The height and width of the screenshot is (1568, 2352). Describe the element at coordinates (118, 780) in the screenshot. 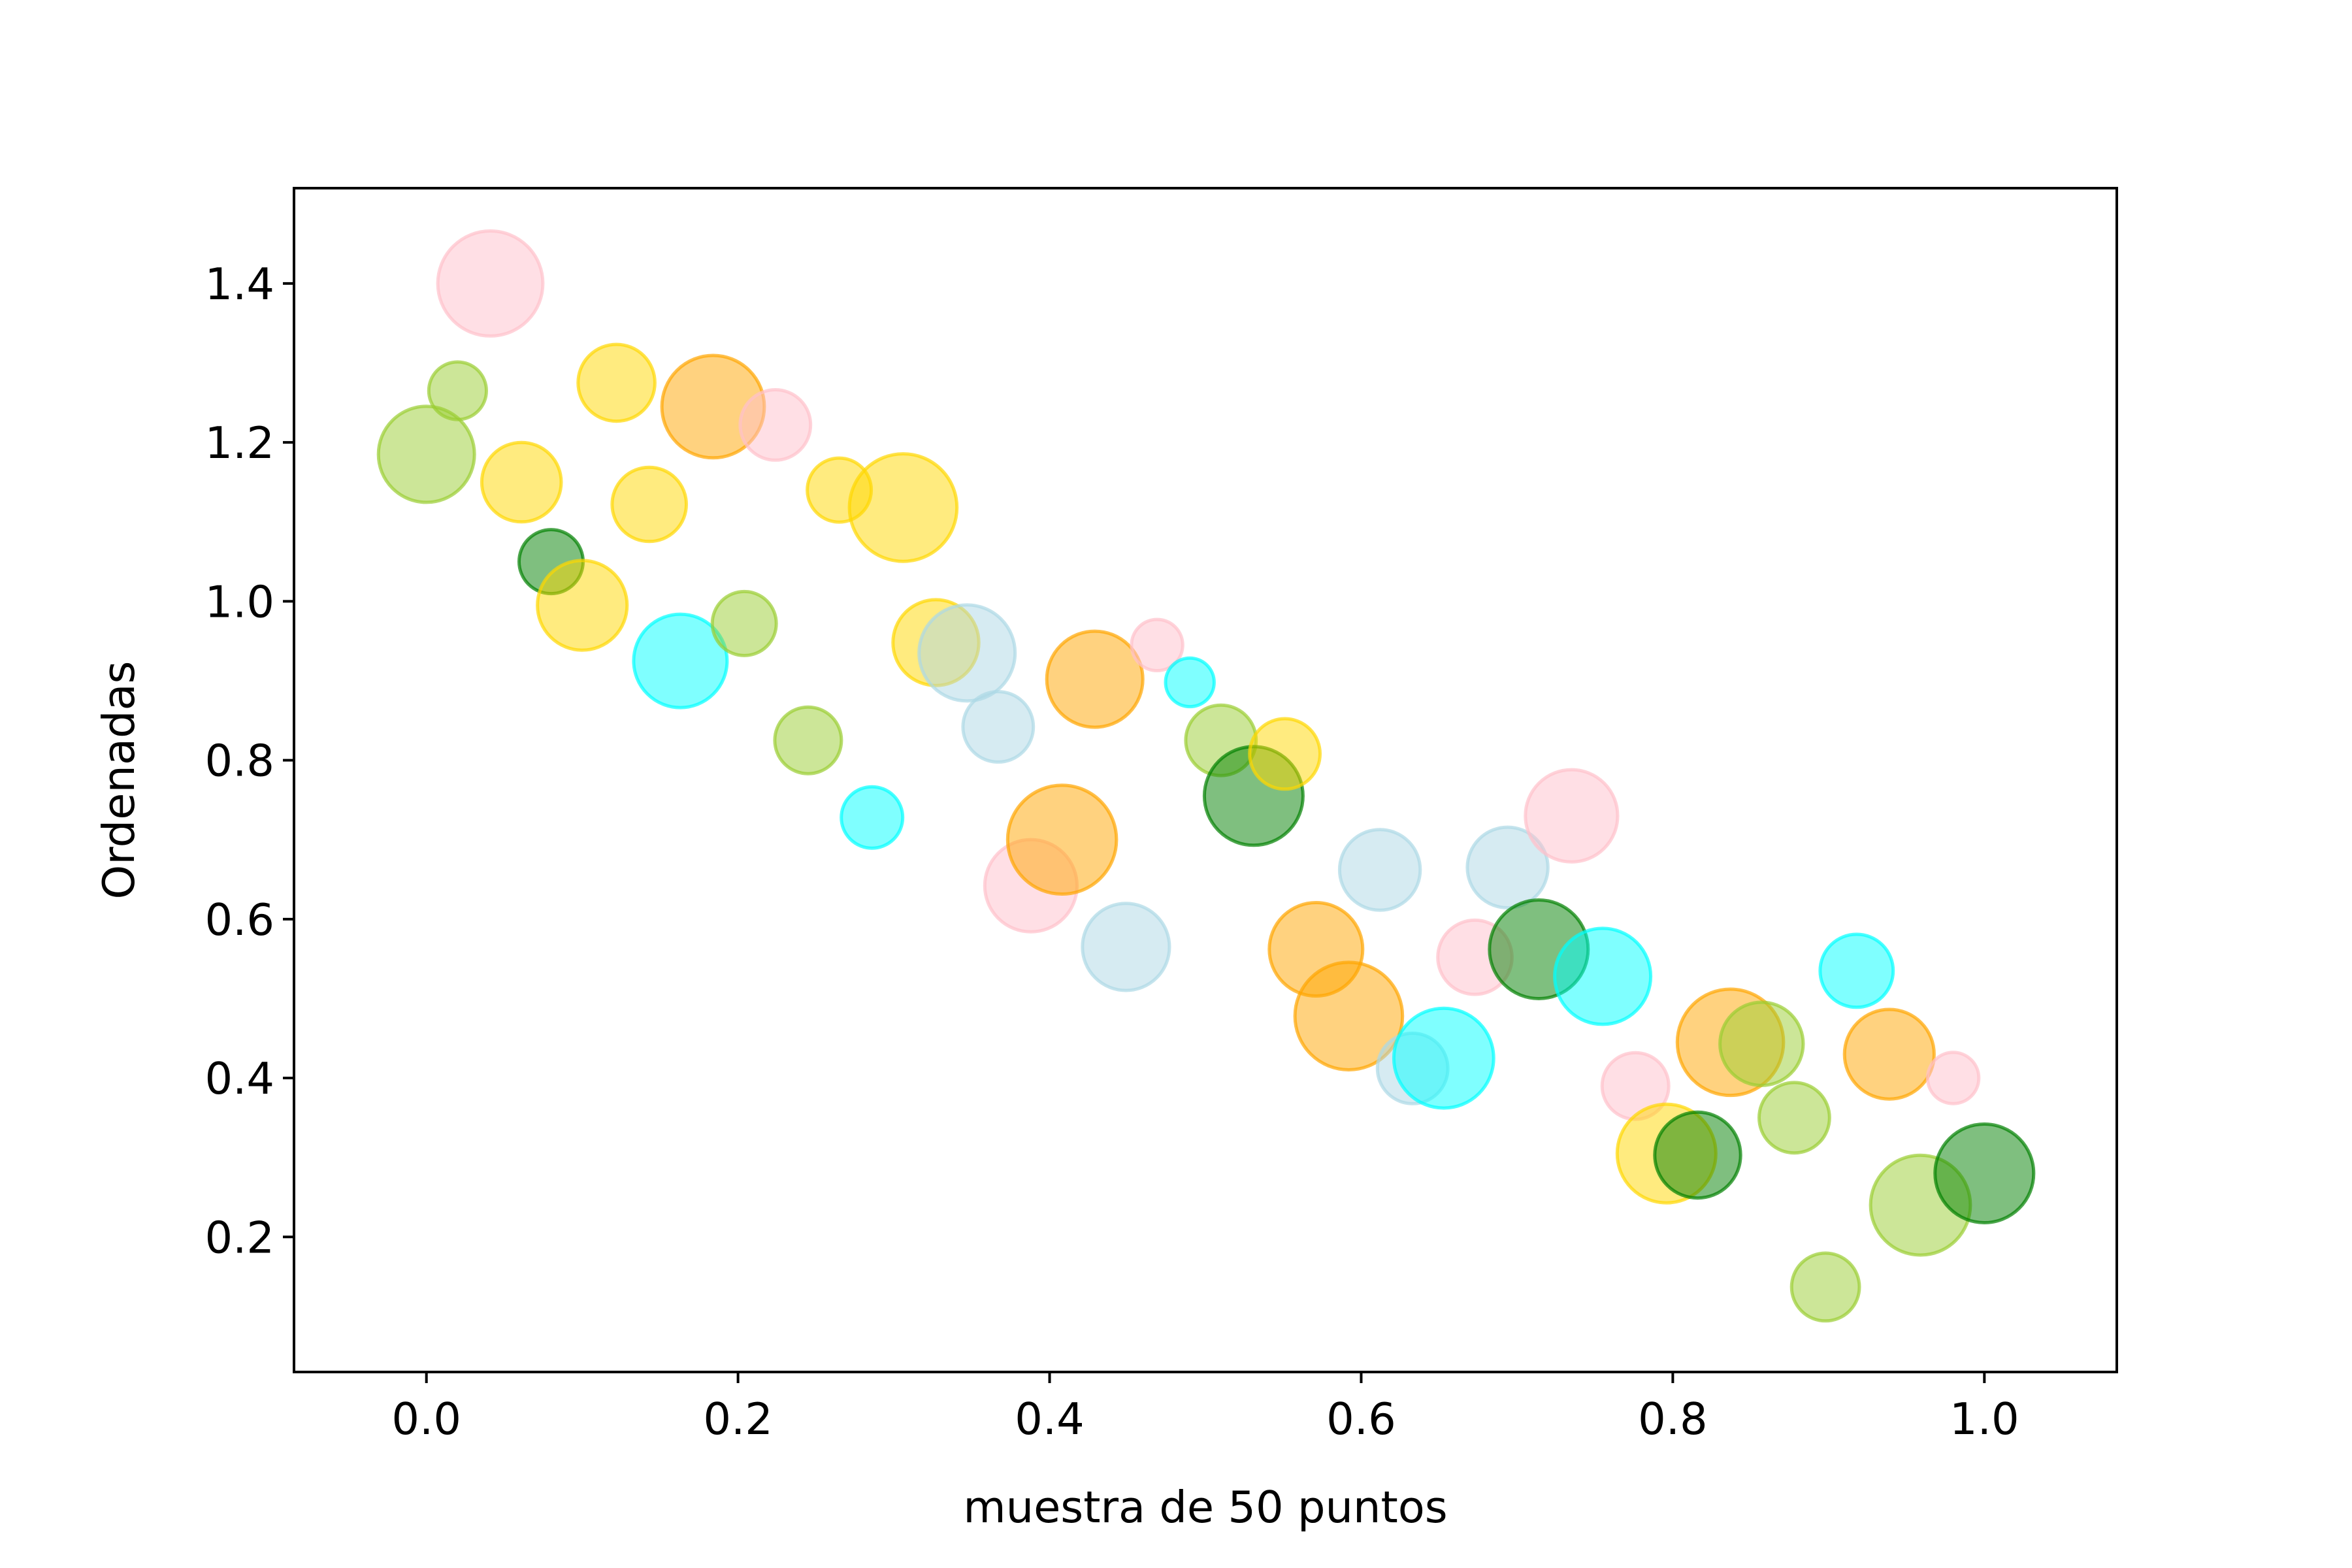

I see `y-axis-label: Ordenadas` at that location.